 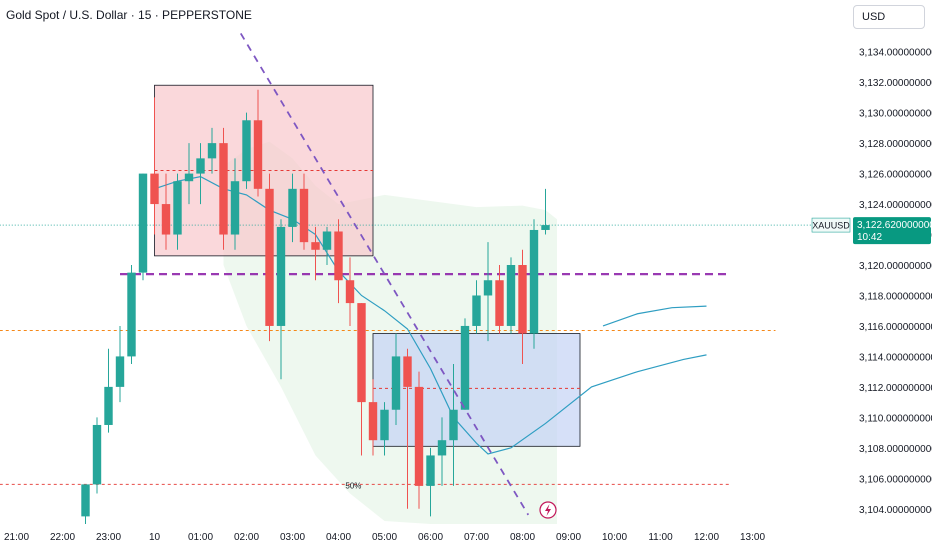 I want to click on price-tick-label: 3,130.000000000, so click(x=895, y=114).